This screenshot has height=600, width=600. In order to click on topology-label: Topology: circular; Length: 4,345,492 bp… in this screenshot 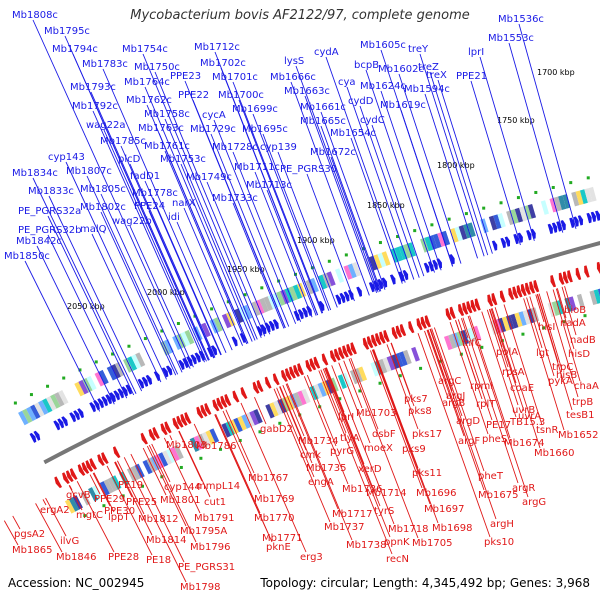, I will do `click(425, 583)`.